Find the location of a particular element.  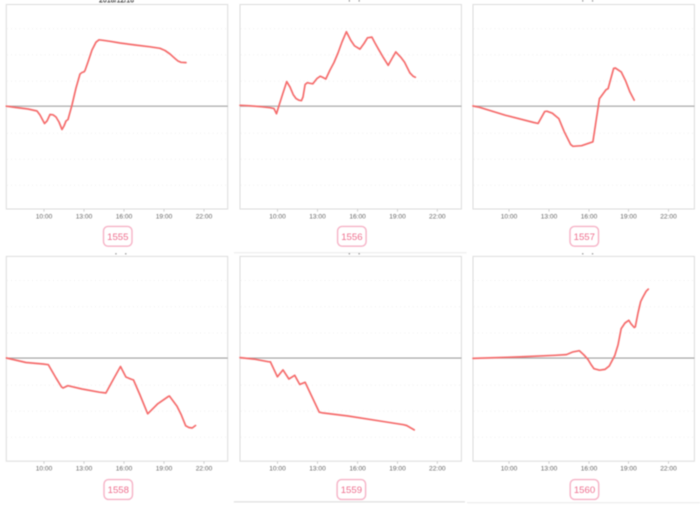

svg-text: 2018/12/16 is located at coordinates (116, 2).